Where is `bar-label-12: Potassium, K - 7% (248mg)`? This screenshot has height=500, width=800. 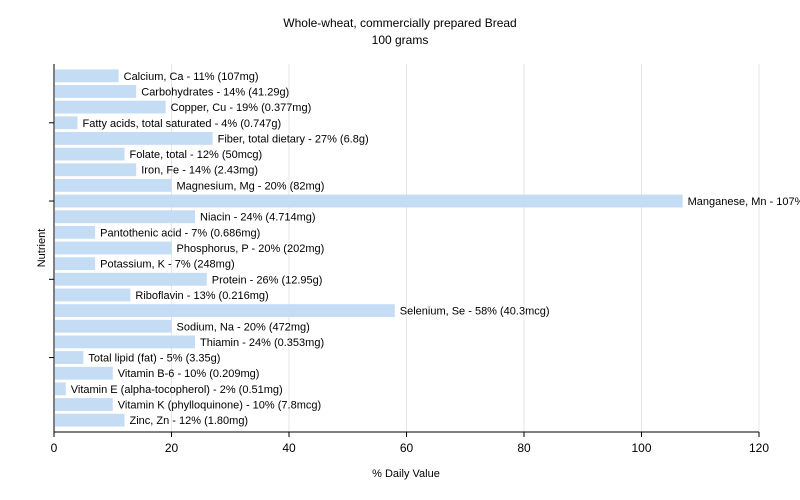
bar-label-12: Potassium, K - 7% (248mg) is located at coordinates (167, 265).